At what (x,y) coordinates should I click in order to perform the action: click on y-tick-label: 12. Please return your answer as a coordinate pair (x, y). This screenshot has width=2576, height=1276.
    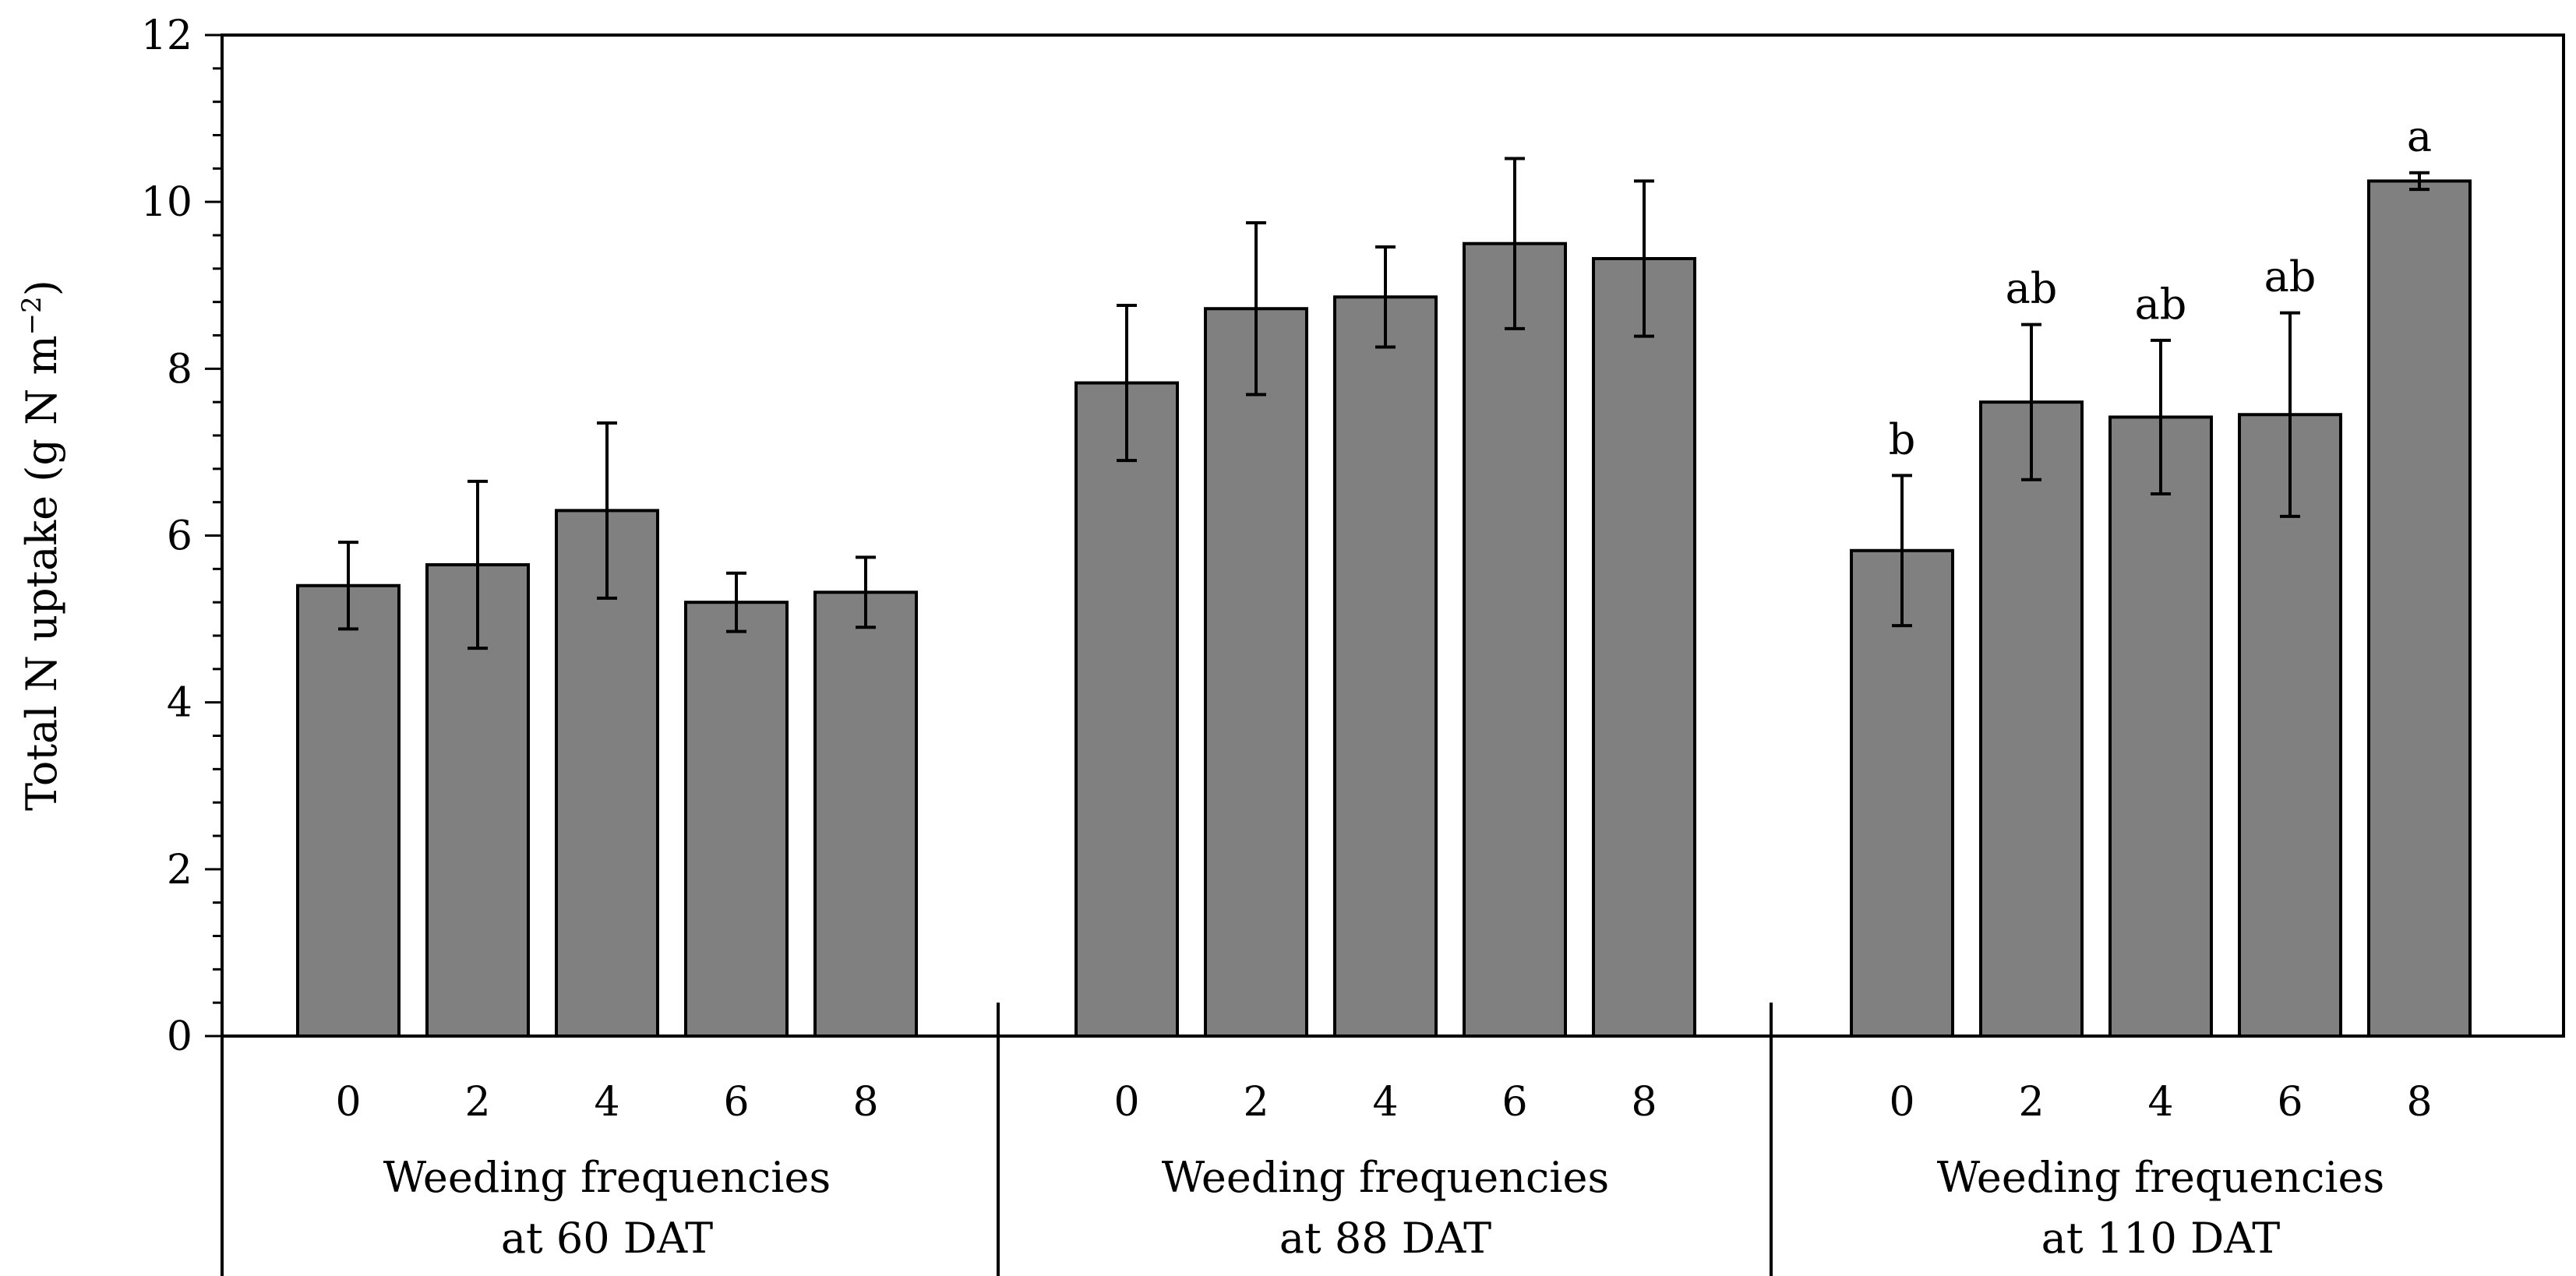
    Looking at the image, I should click on (166, 35).